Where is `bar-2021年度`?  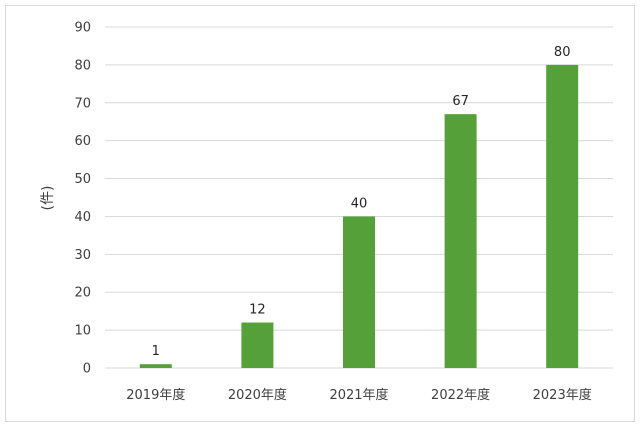 bar-2021年度 is located at coordinates (359, 292).